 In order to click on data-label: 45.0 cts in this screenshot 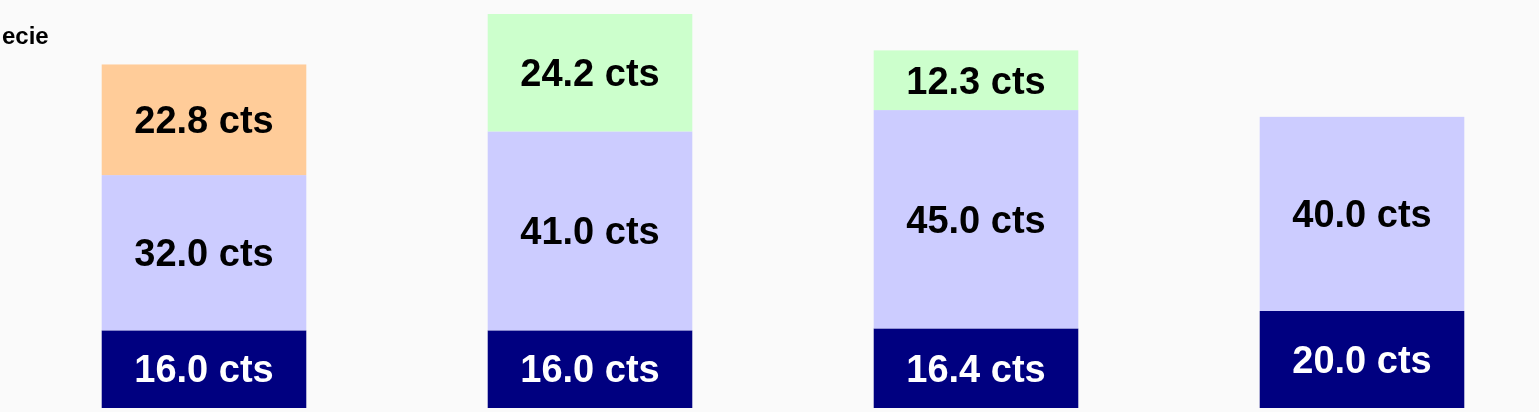, I will do `click(976, 219)`.